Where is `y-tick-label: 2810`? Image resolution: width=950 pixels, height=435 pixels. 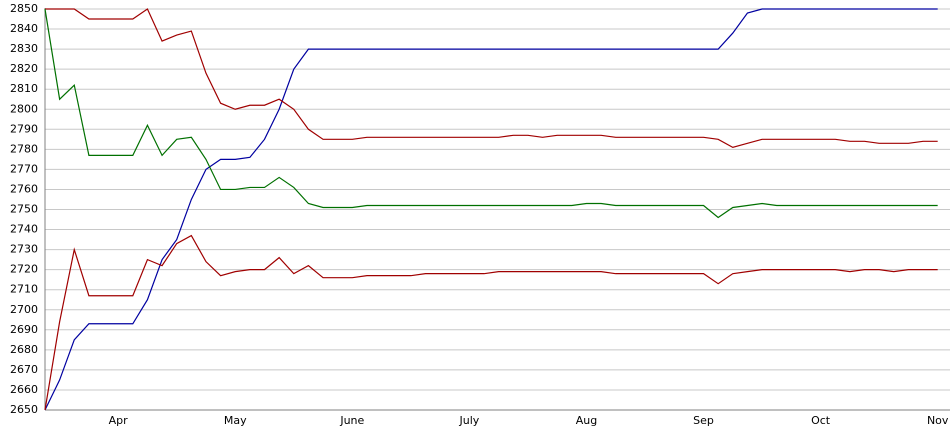
y-tick-label: 2810 is located at coordinates (24, 88).